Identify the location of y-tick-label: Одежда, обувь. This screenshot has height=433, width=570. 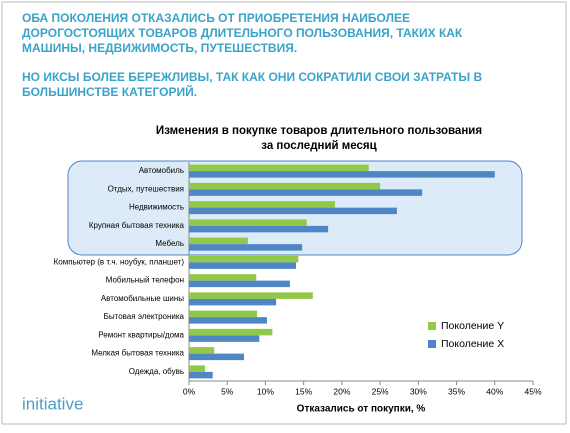
(156, 371).